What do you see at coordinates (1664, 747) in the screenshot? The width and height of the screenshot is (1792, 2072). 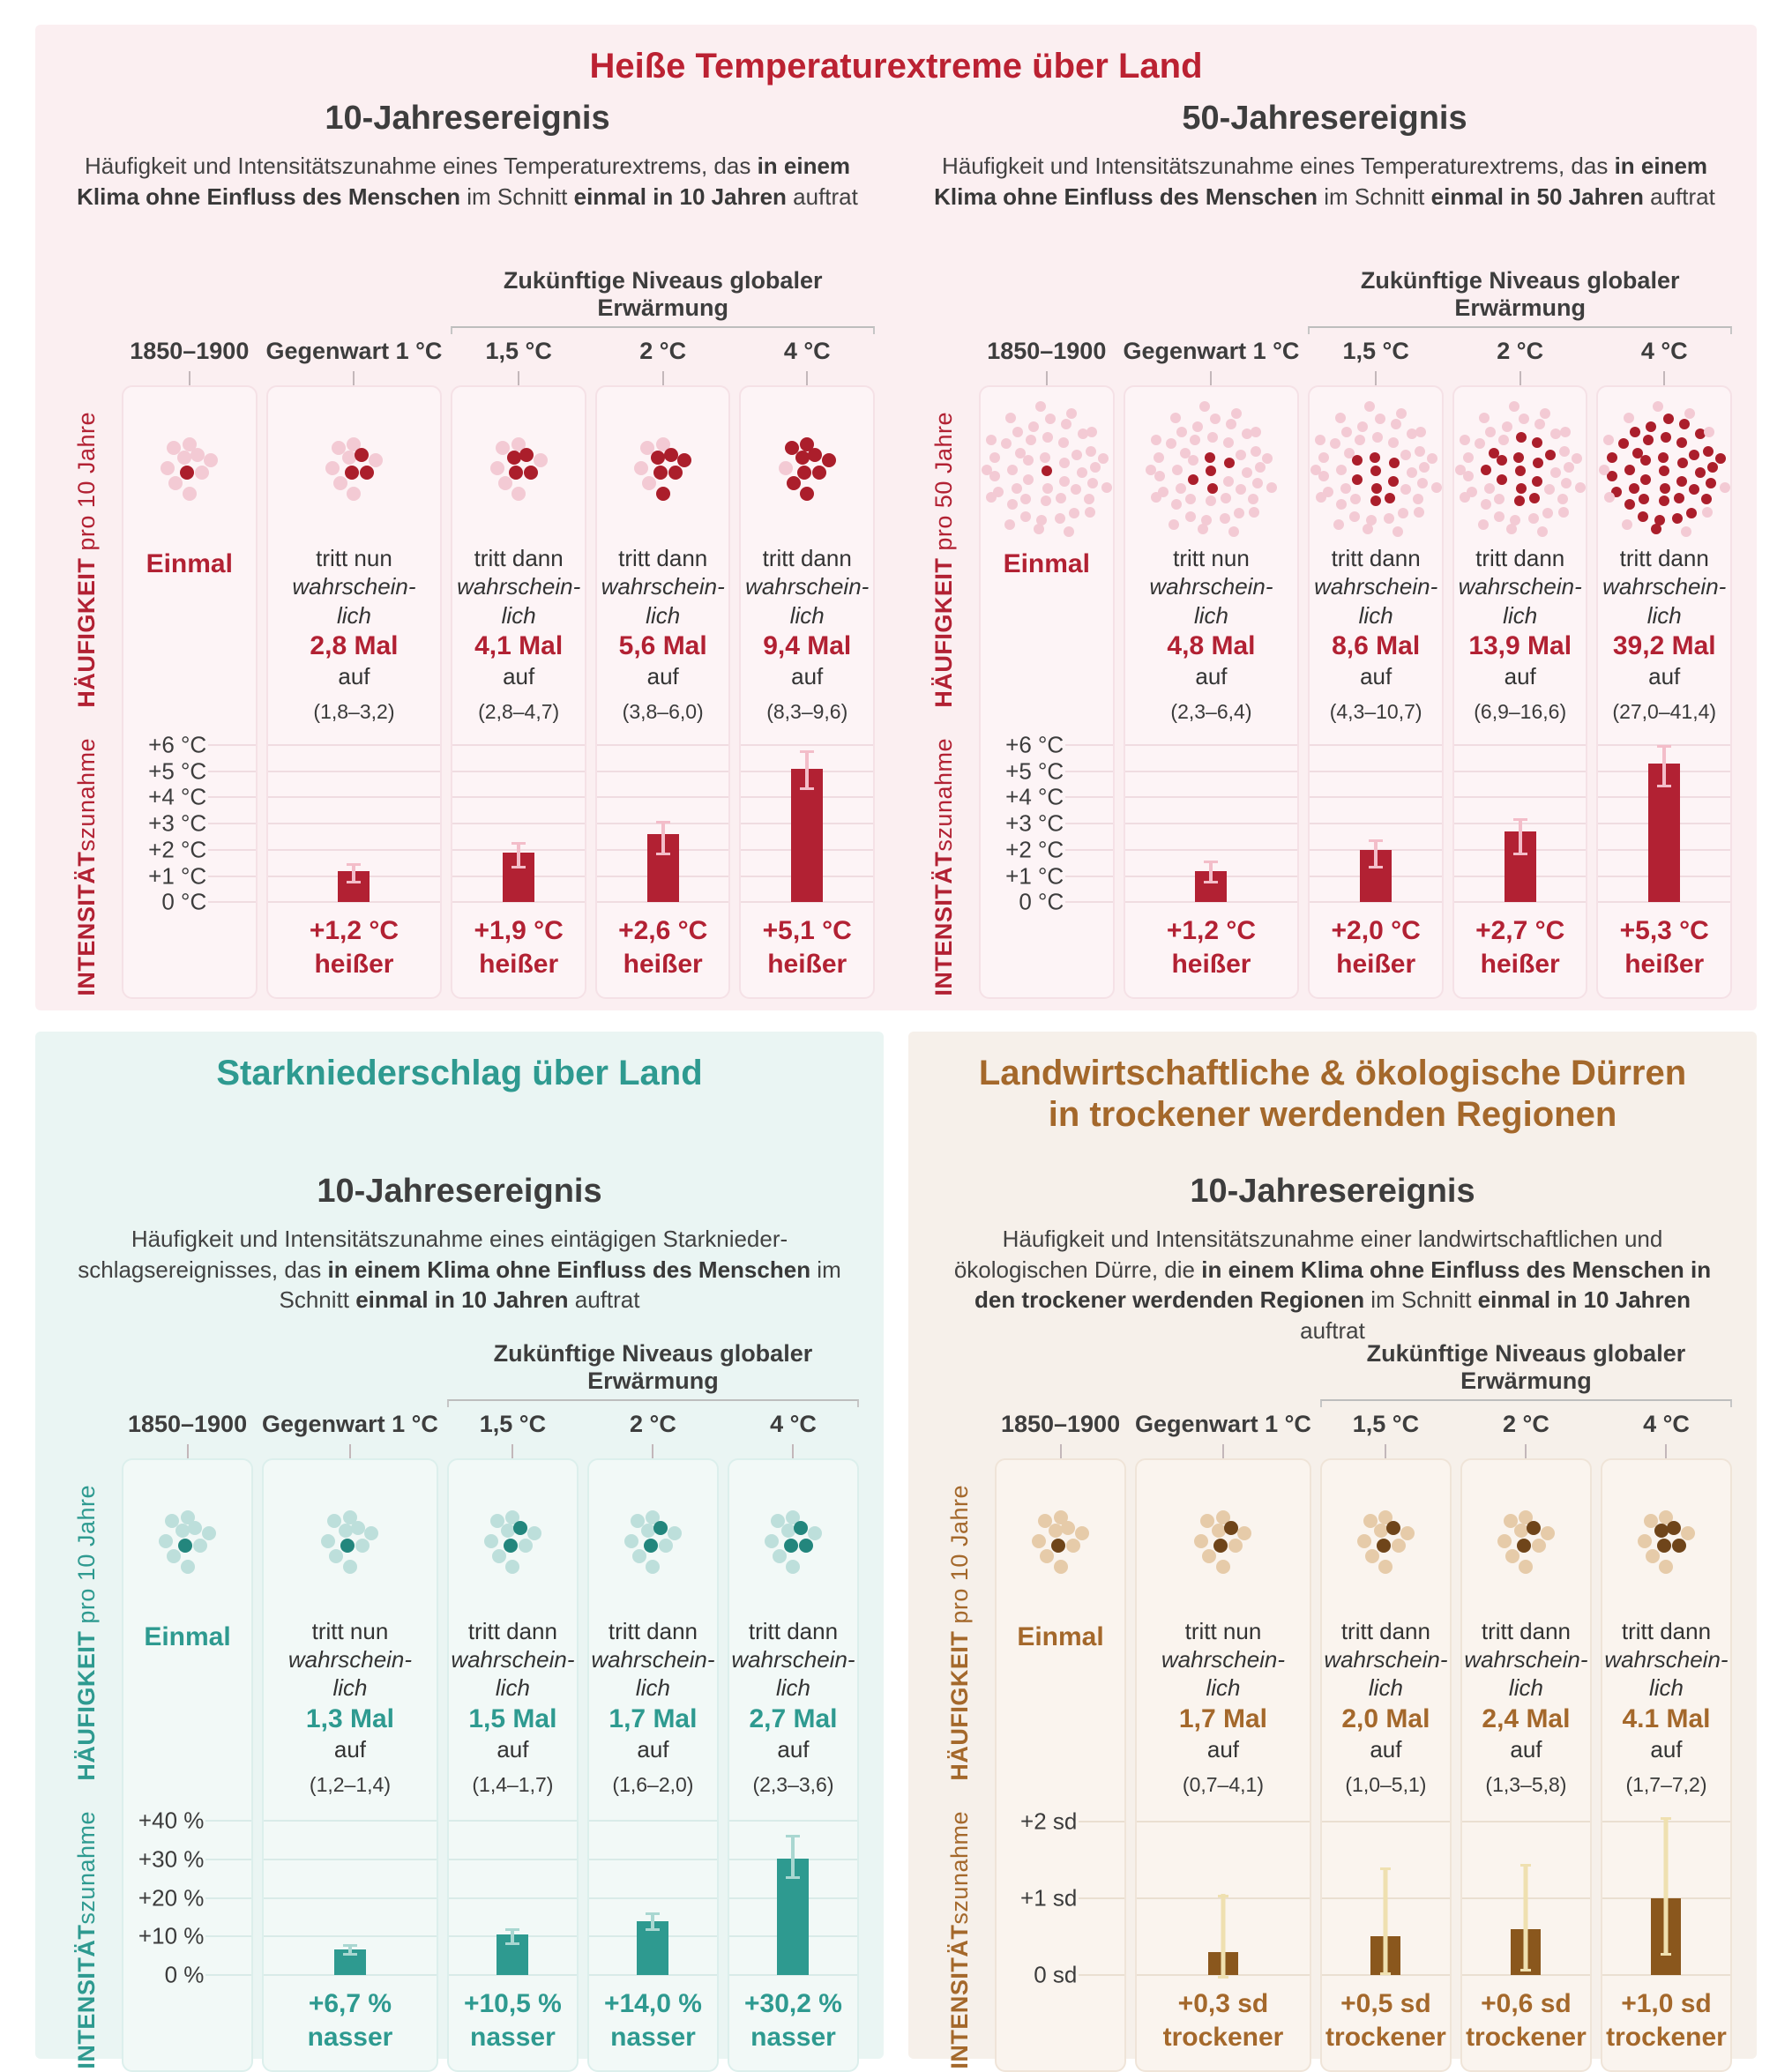 I see `error-bar-cap-top` at bounding box center [1664, 747].